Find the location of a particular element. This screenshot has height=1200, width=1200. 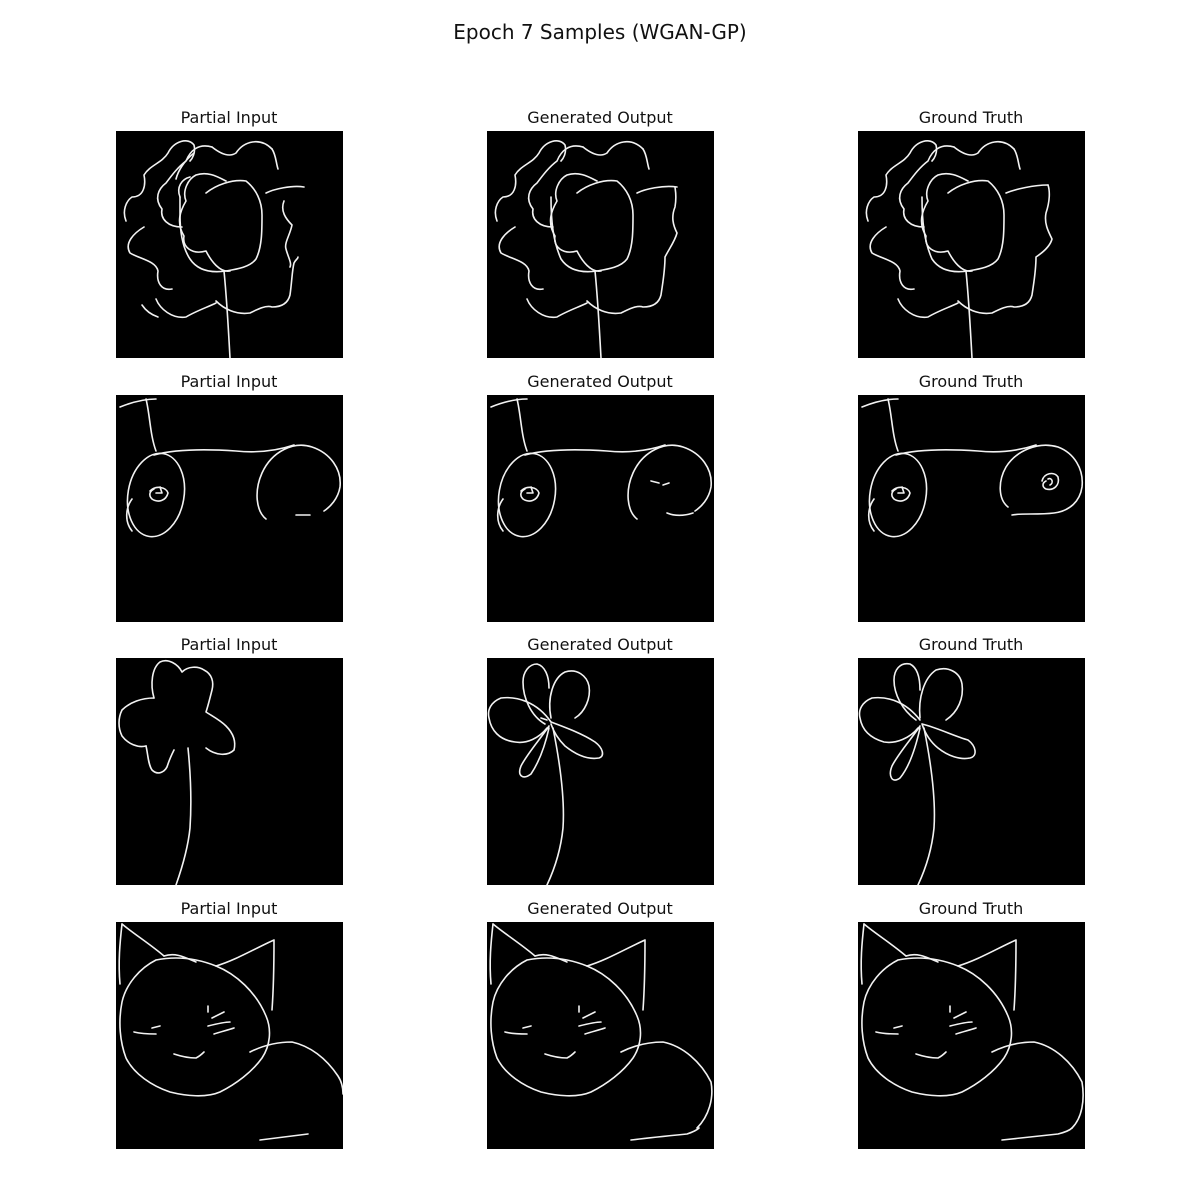

sample-panel-wheels-generated is located at coordinates (600, 508).